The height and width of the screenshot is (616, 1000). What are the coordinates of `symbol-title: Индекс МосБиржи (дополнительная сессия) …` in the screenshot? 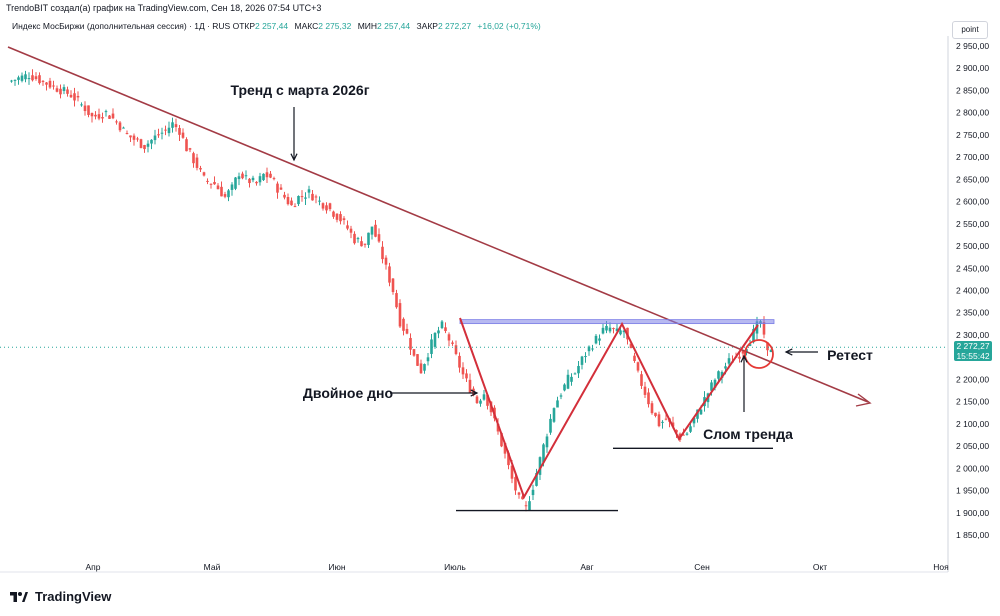 It's located at (121, 26).